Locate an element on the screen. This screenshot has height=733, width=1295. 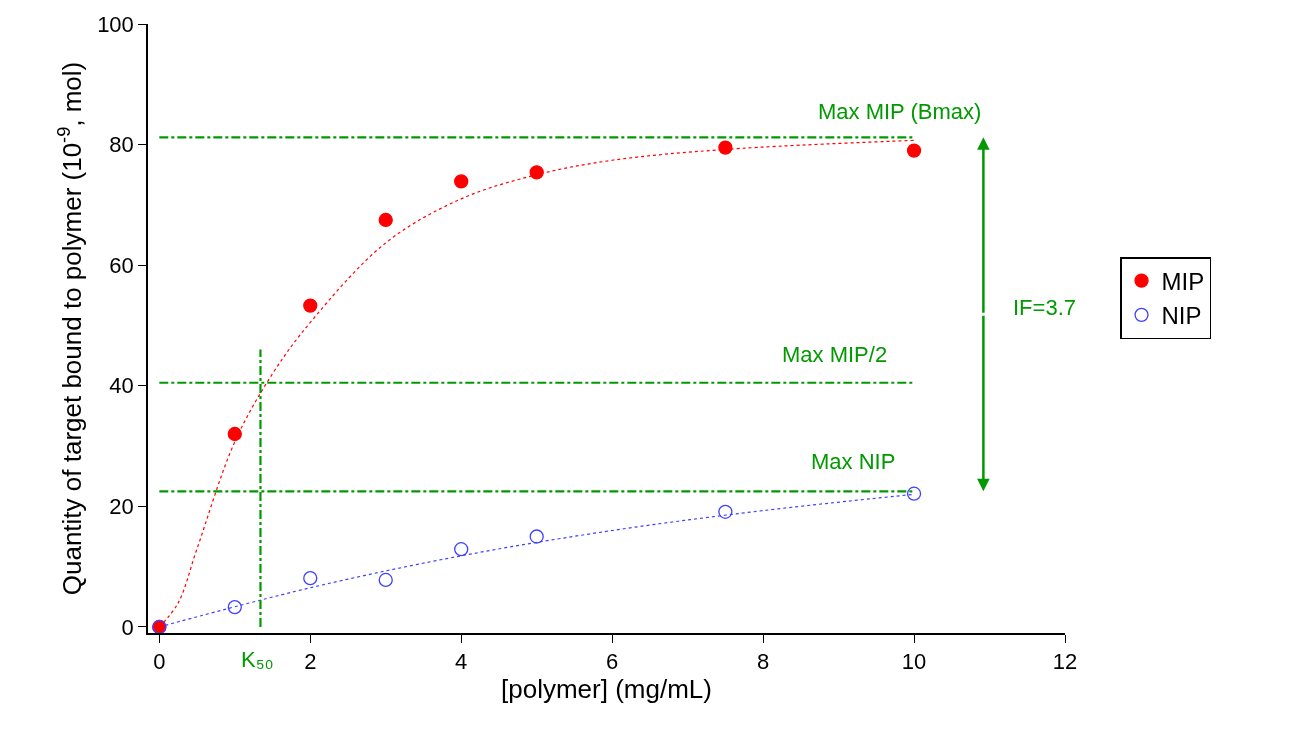
x-axis-title: [polymer] (mg/mL) is located at coordinates (606, 689).